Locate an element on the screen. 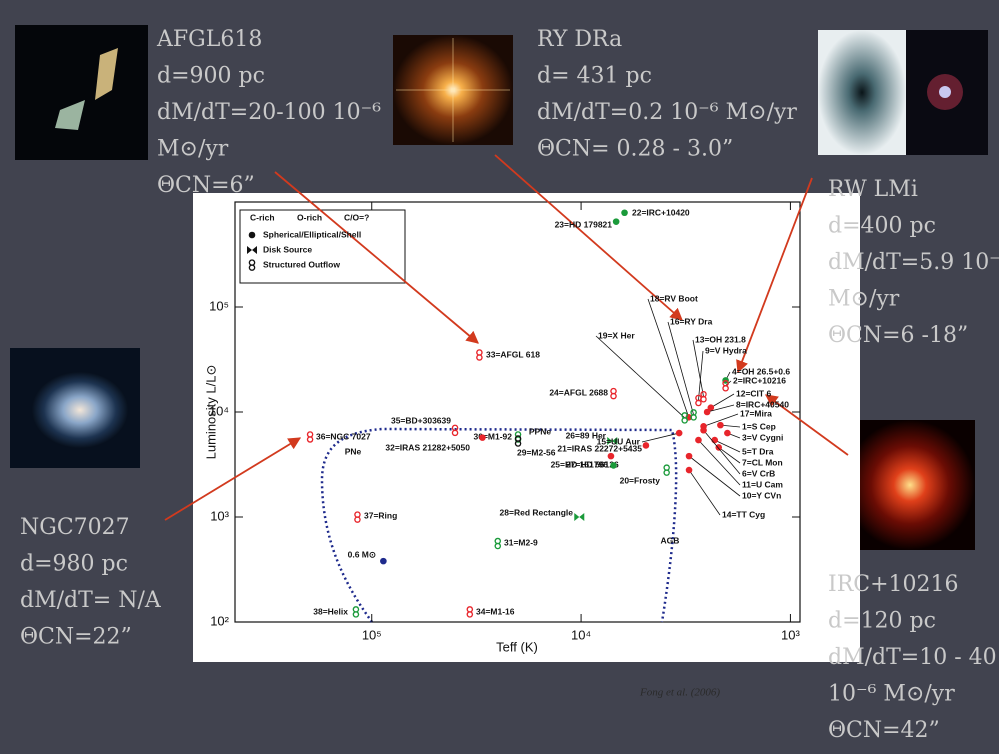 The height and width of the screenshot is (754, 999). point-label: 18=RV Boot is located at coordinates (674, 298).